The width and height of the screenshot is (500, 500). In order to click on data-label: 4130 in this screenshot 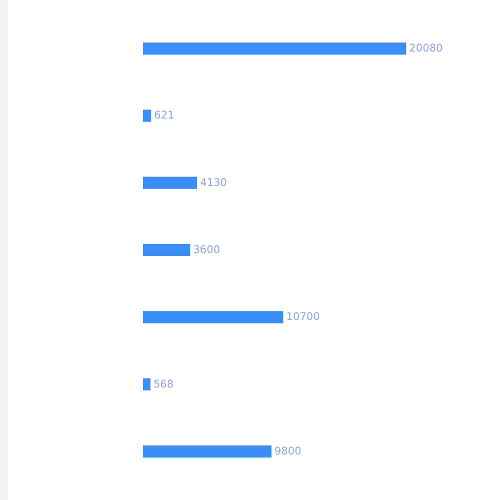, I will do `click(214, 182)`.